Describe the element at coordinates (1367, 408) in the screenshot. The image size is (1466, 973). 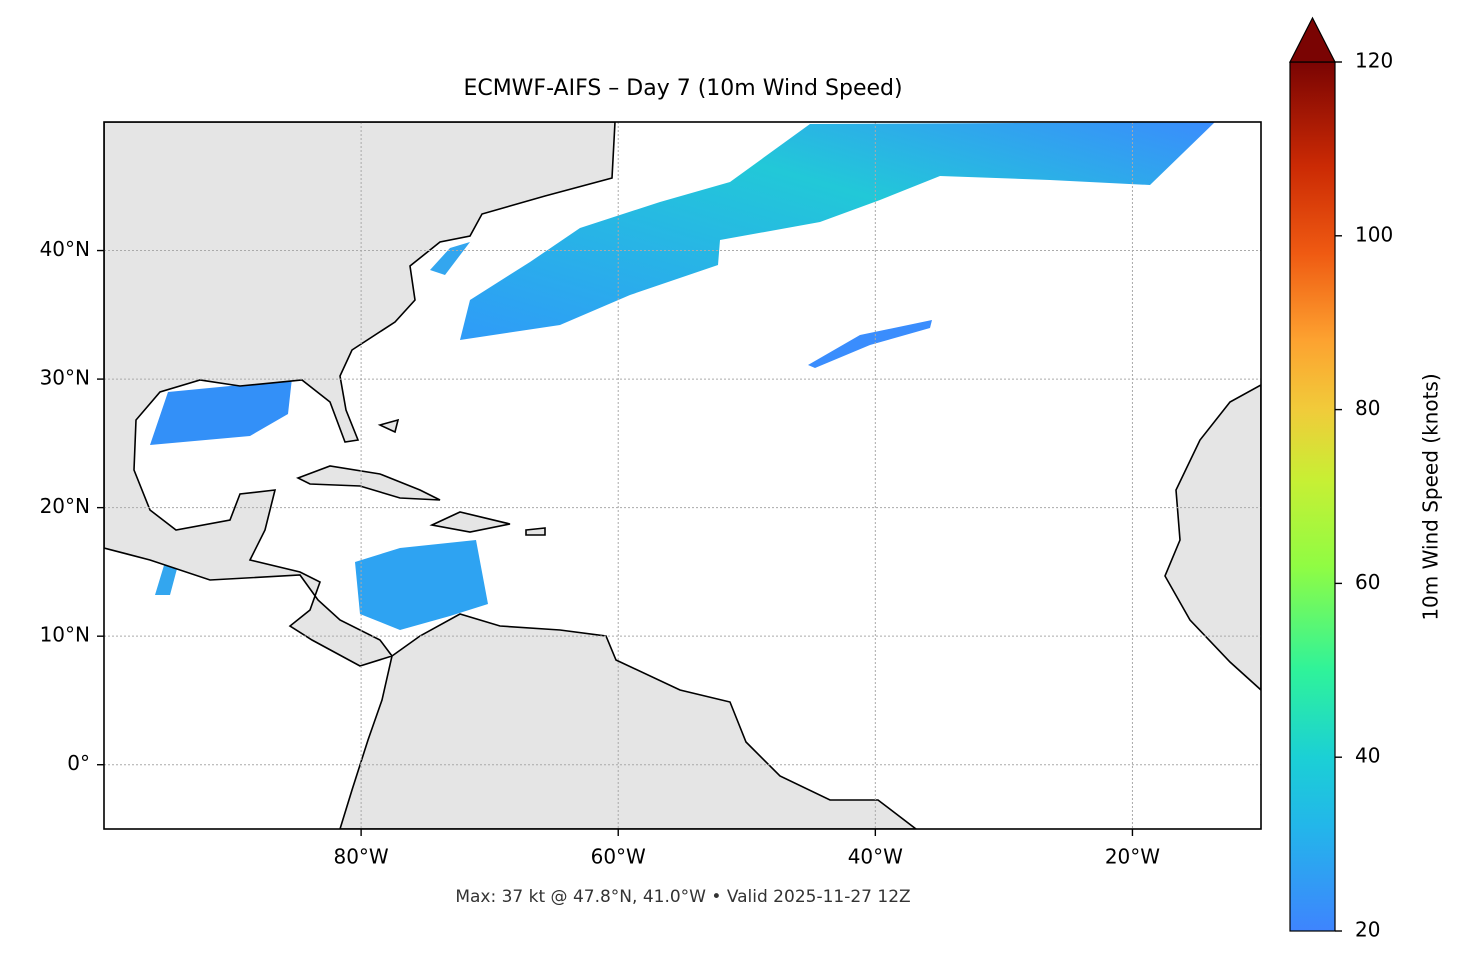
I see `colorbar-tick-label: 80` at that location.